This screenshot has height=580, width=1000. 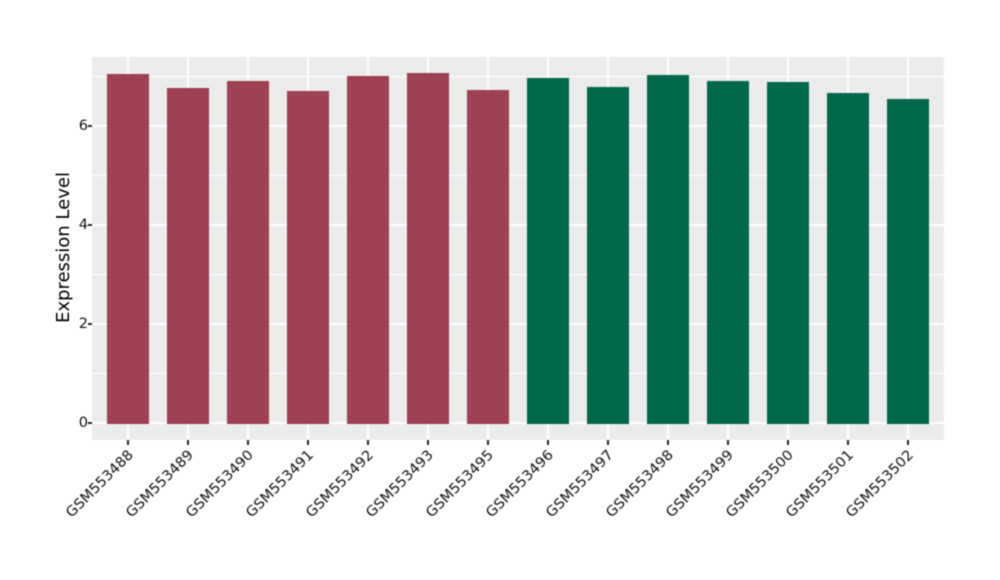 I want to click on bar-GSM553498, so click(x=668, y=249).